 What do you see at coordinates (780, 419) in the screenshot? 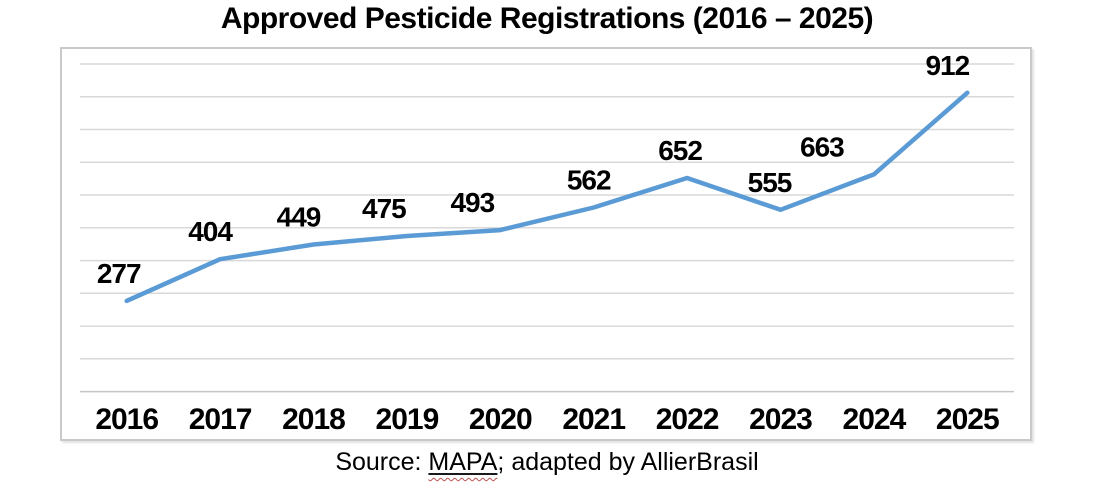
I see `x-axis-label: 2023` at bounding box center [780, 419].